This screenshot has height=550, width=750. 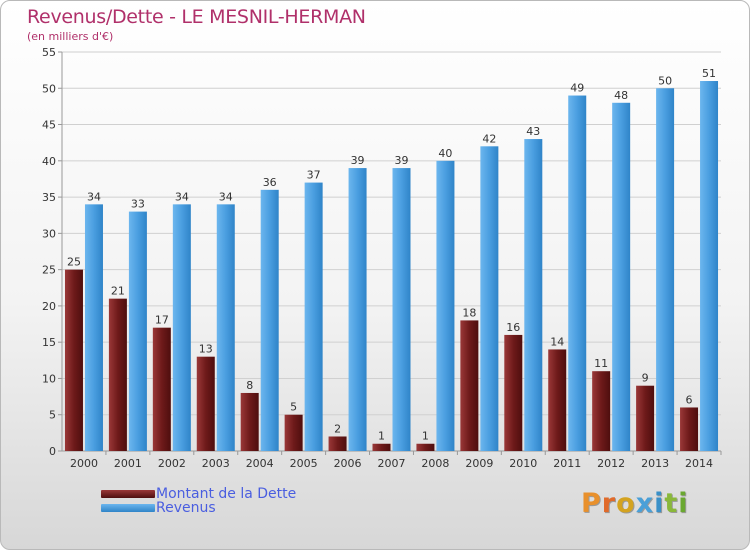 What do you see at coordinates (435, 463) in the screenshot?
I see `x-tick-label: 2008` at bounding box center [435, 463].